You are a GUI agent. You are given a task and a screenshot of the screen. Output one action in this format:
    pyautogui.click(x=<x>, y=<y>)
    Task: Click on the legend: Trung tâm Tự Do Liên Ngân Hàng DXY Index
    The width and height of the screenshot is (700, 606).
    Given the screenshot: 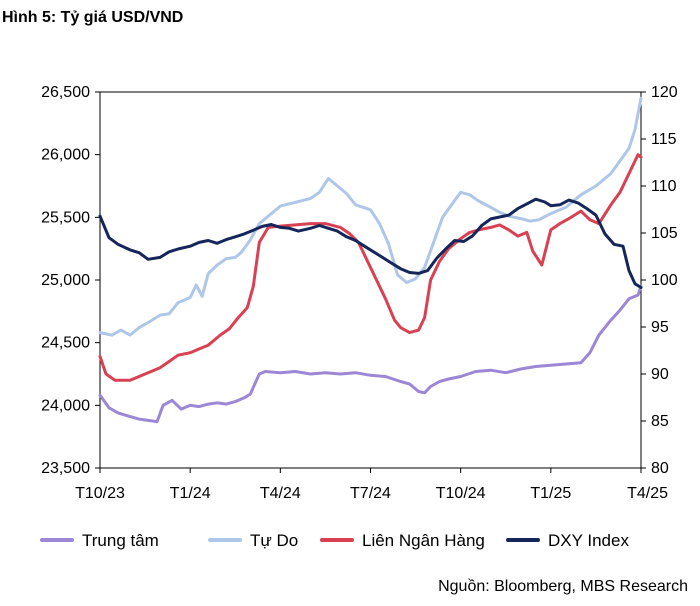 What is the action you would take?
    pyautogui.click(x=334, y=540)
    